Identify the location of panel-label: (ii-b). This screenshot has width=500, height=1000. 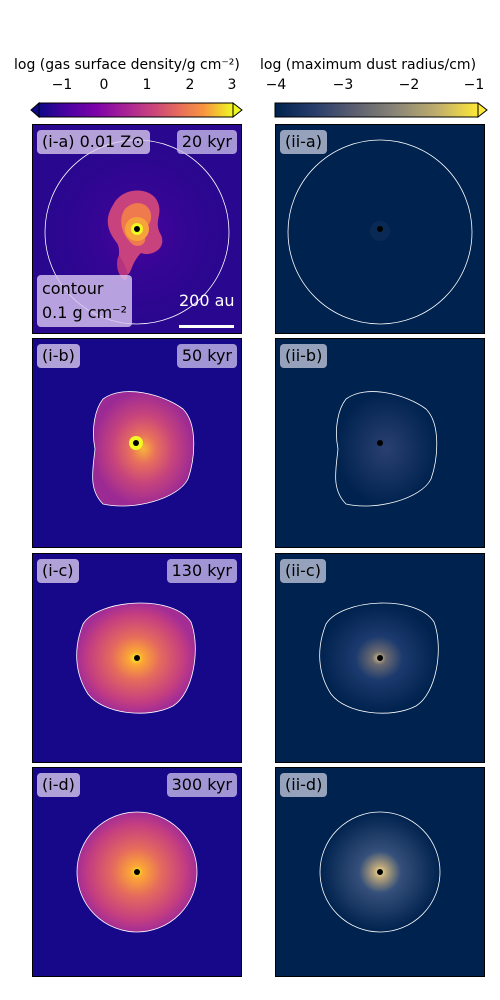
(304, 356).